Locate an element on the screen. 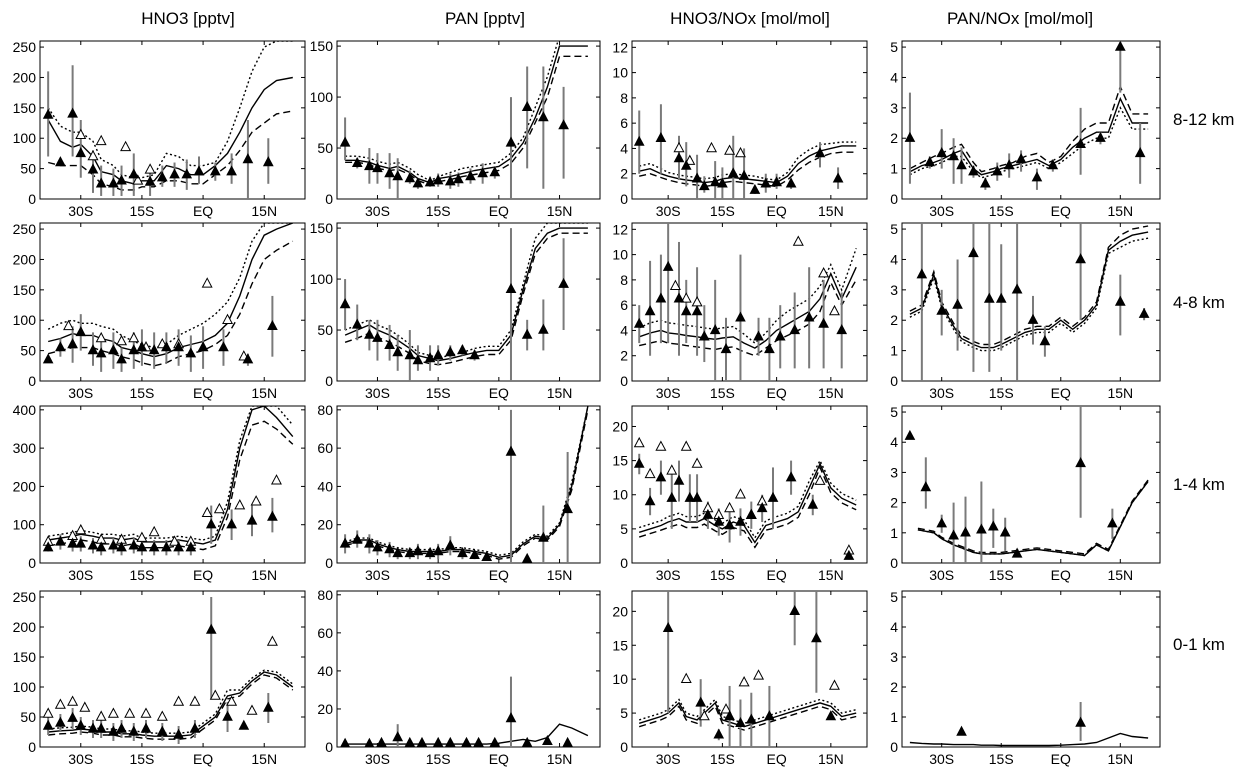 Image resolution: width=1246 pixels, height=768 pixels. row-label-8-12km: 8-12 km is located at coordinates (1203, 119).